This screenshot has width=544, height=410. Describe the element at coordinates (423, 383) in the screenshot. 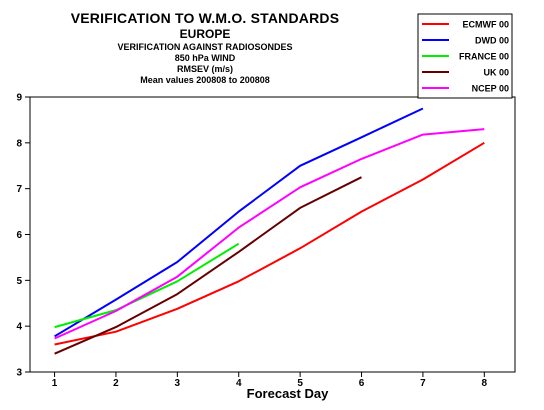

I see `x-tick-label: 7` at that location.